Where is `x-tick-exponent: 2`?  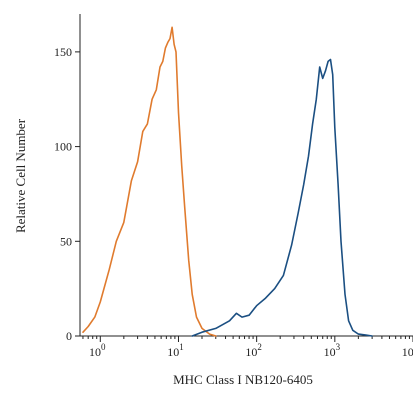
x-tick-exponent: 2 is located at coordinates (259, 347).